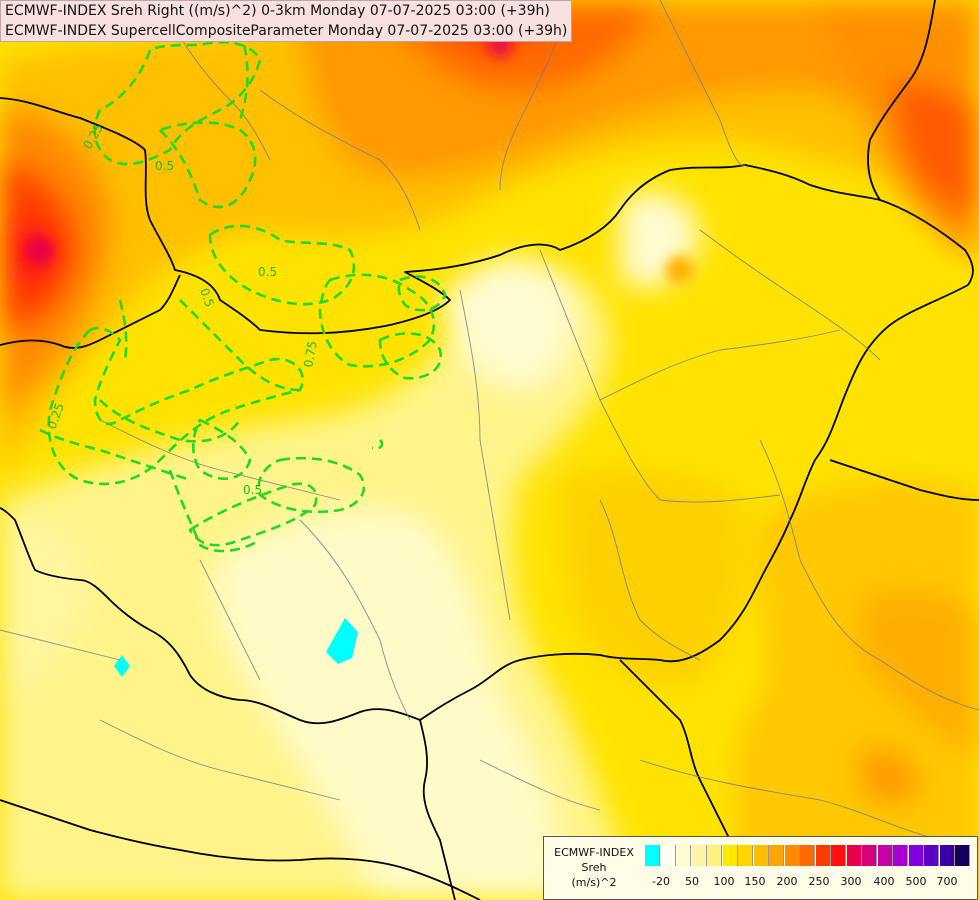 This screenshot has width=979, height=900. I want to click on contour-label: 0.75, so click(310, 354).